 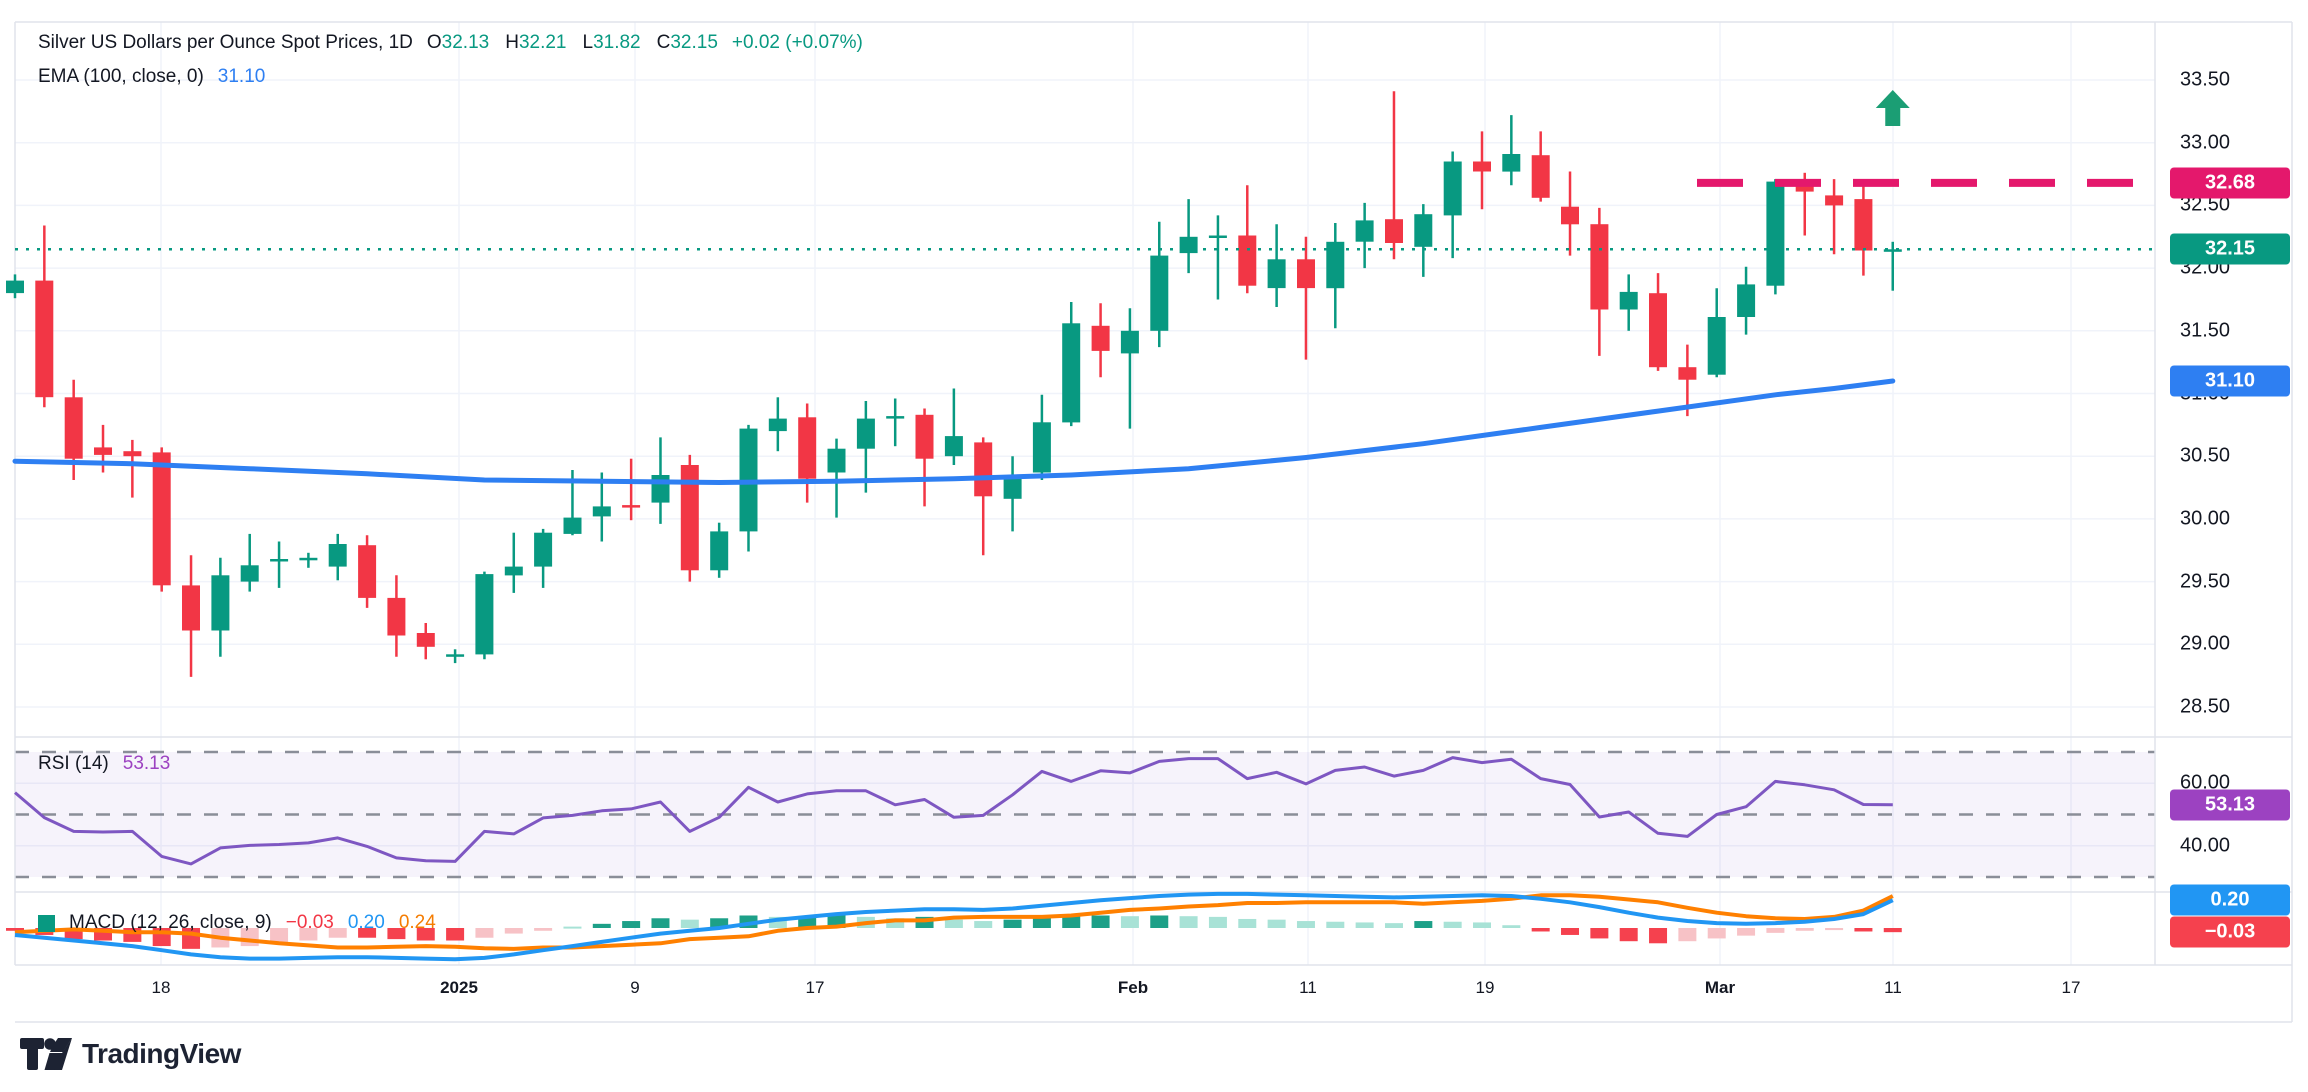 What do you see at coordinates (635, 987) in the screenshot?
I see `time-tick-9: 9` at bounding box center [635, 987].